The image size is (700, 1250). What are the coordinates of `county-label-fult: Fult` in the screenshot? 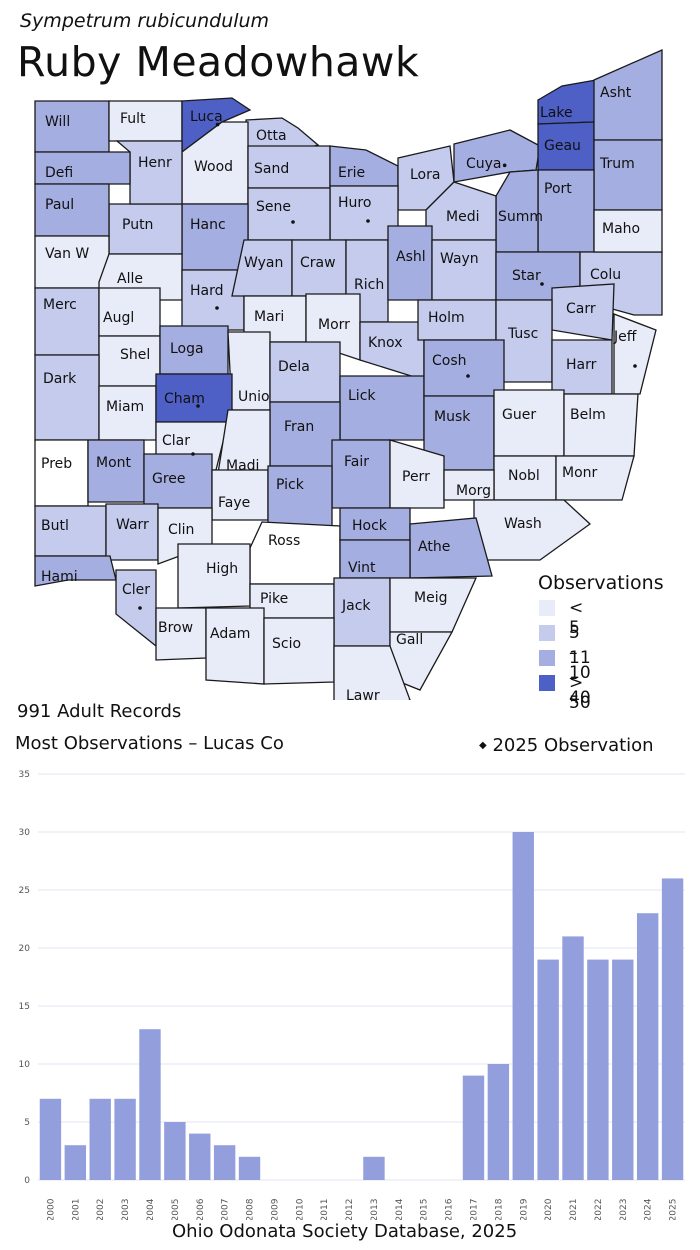 It's located at (133, 119).